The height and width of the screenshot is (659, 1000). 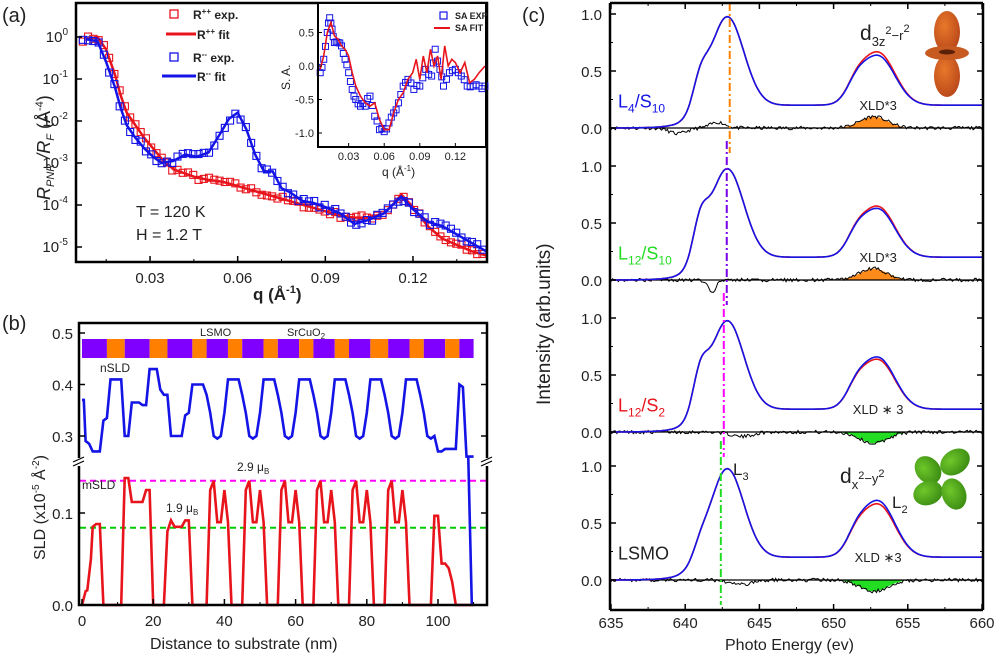 What do you see at coordinates (878, 557) in the screenshot?
I see `xld-label: XLD ∗3` at bounding box center [878, 557].